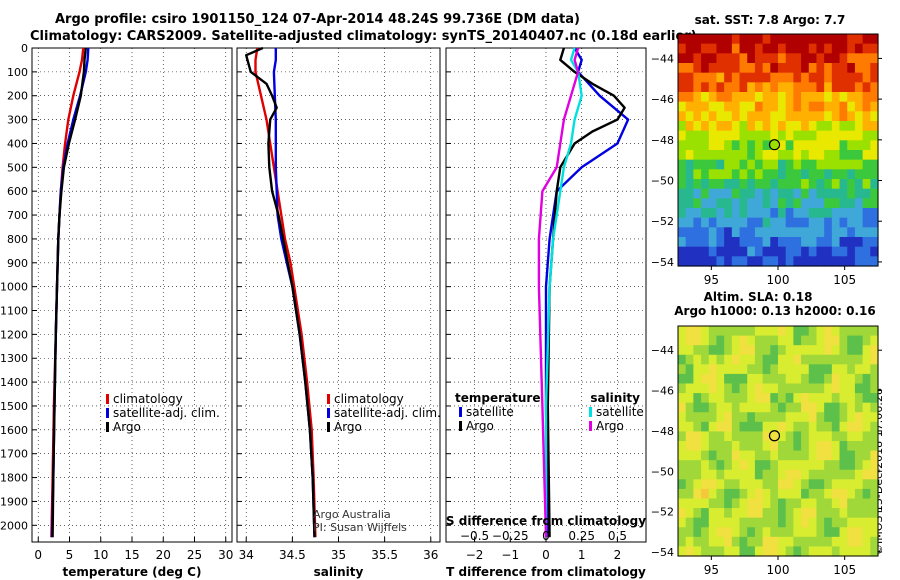 This screenshot has width=900, height=580. I want to click on series-line-s-argo, so click(558, 292).